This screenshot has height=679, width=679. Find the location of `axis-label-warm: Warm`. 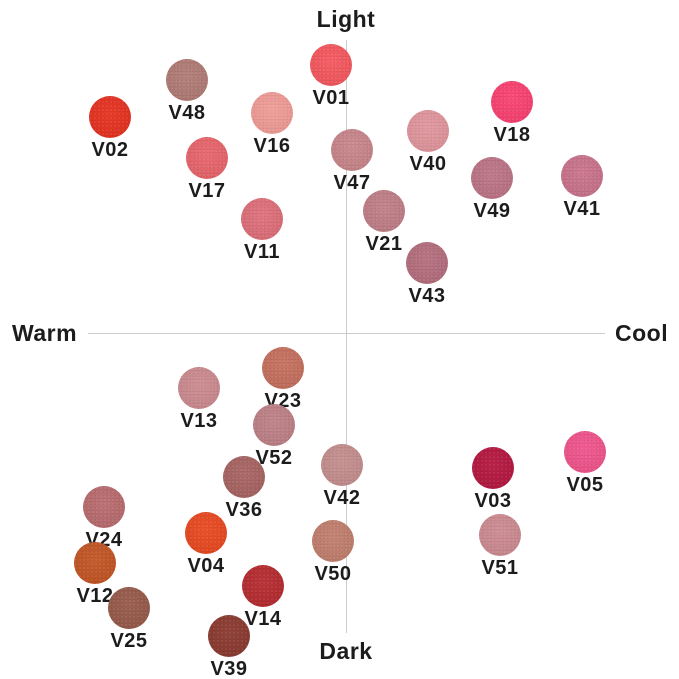

axis-label-warm: Warm is located at coordinates (45, 333).